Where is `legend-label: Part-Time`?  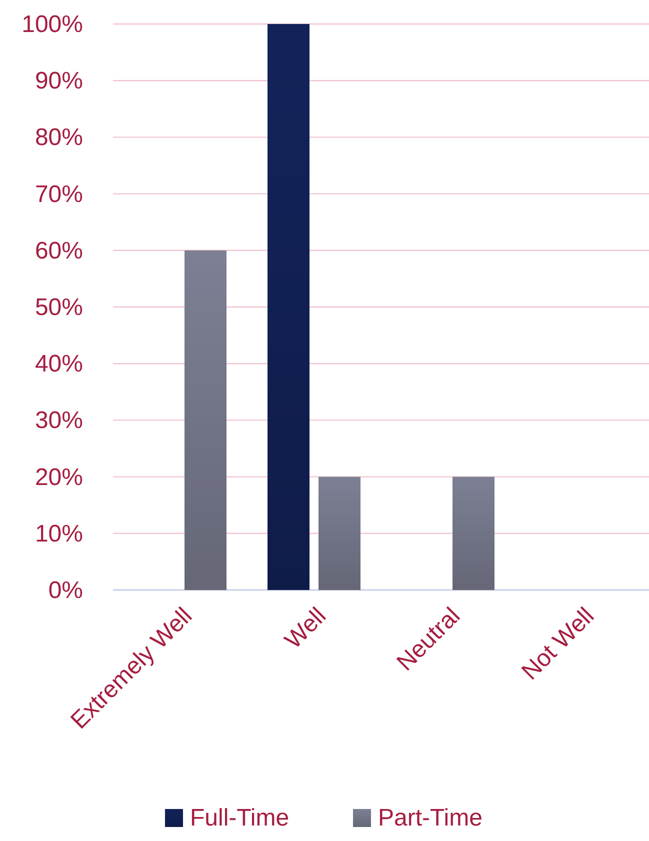 legend-label: Part-Time is located at coordinates (430, 818).